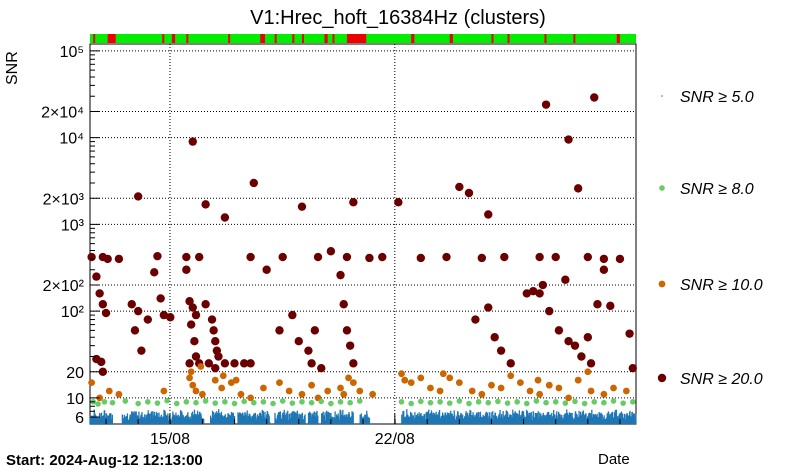 The height and width of the screenshot is (472, 805). I want to click on data-quality-segment-bar, so click(363, 38).